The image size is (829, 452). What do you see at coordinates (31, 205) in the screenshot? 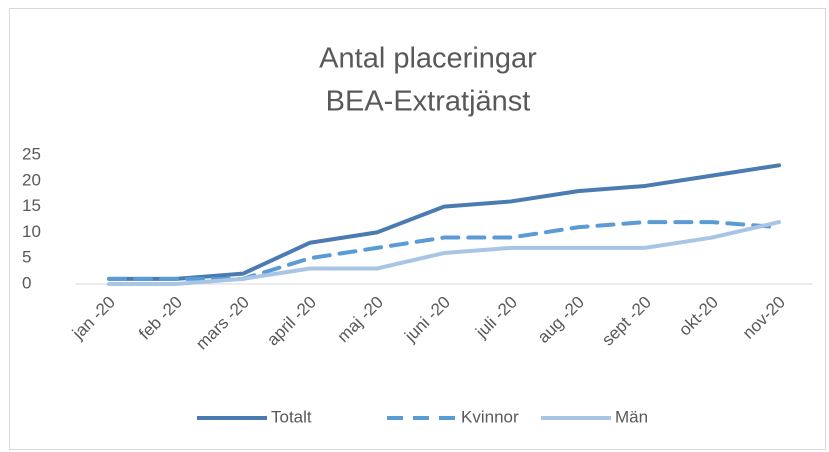
I see `y-tick-label: 15` at bounding box center [31, 205].